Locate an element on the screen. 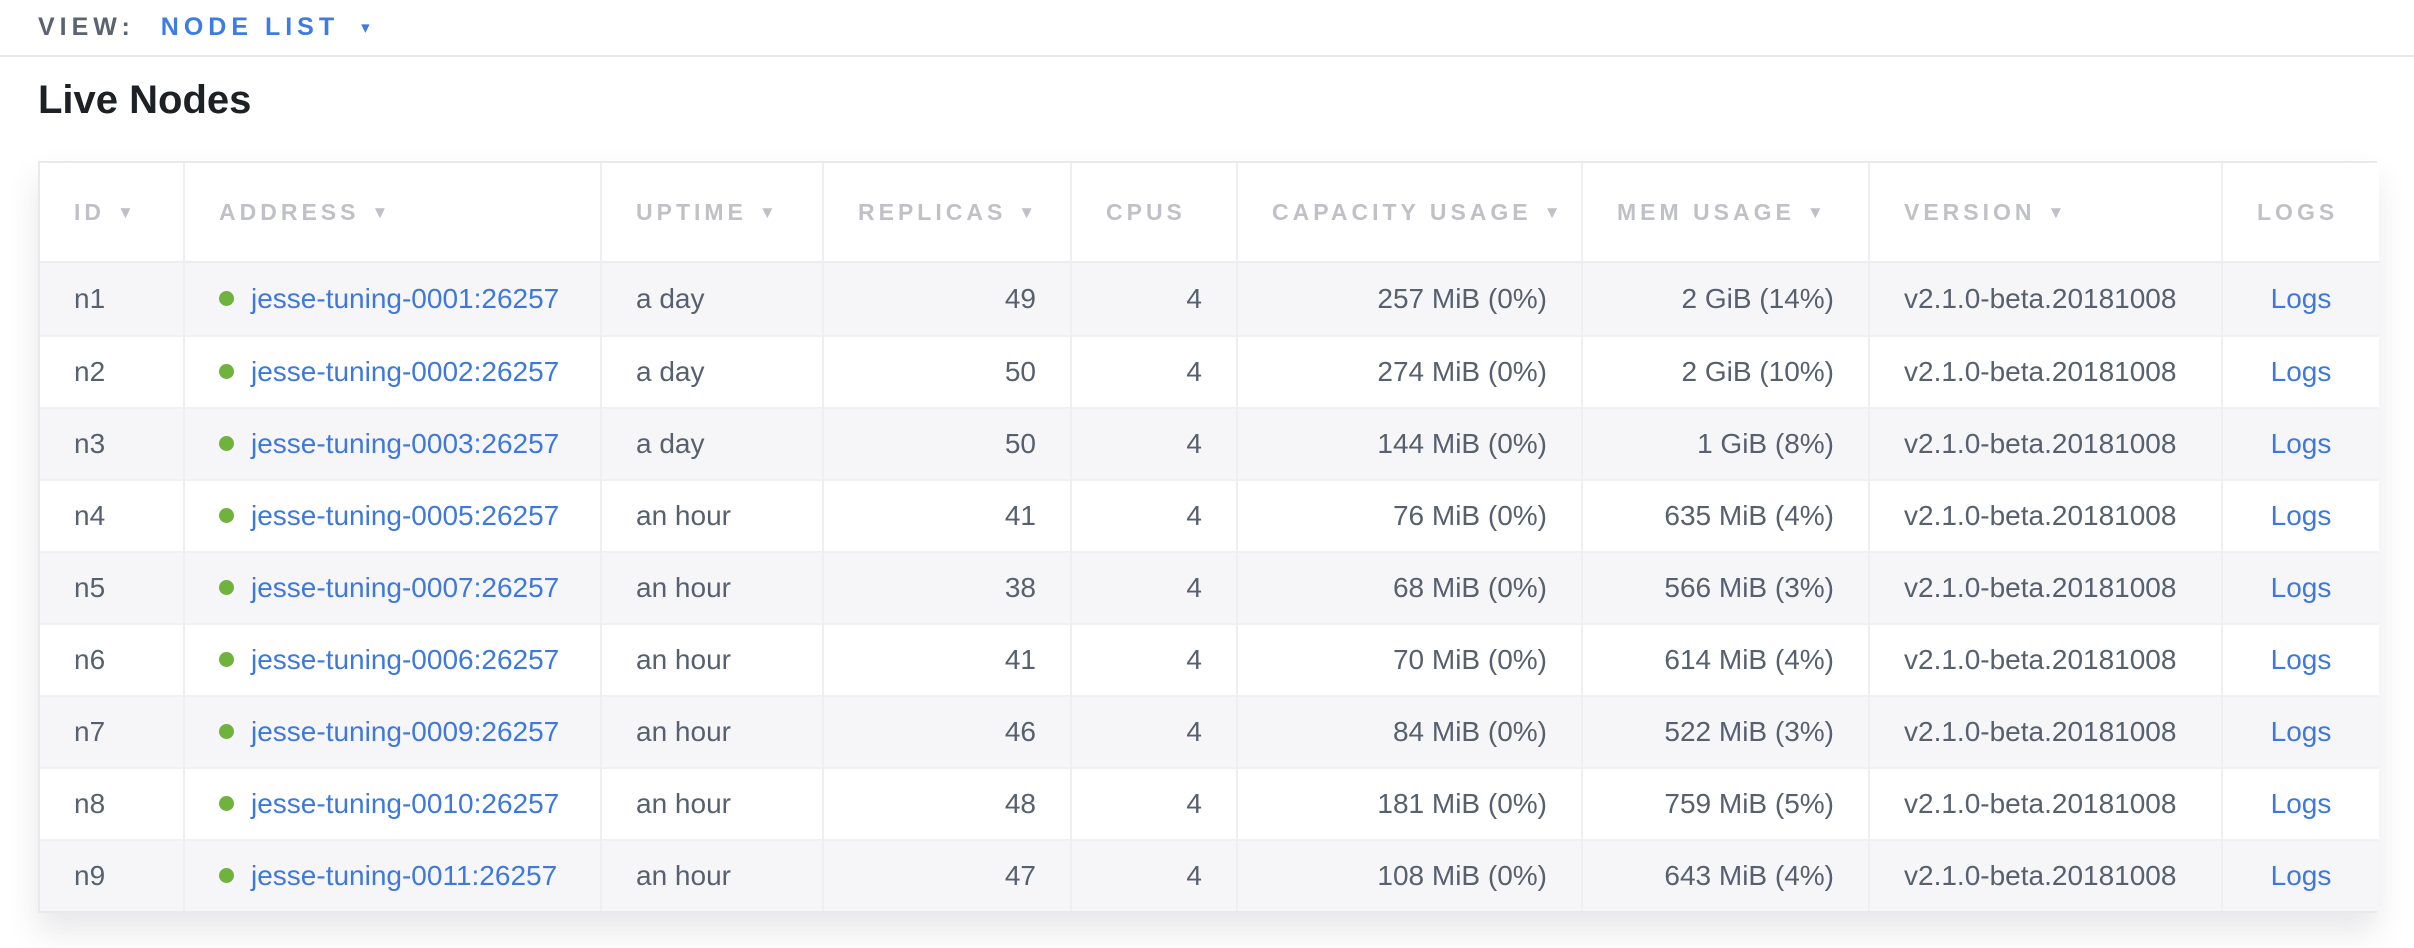 This screenshot has height=948, width=2414. column-header-replicas: REPLICAS ▼ is located at coordinates (948, 213).